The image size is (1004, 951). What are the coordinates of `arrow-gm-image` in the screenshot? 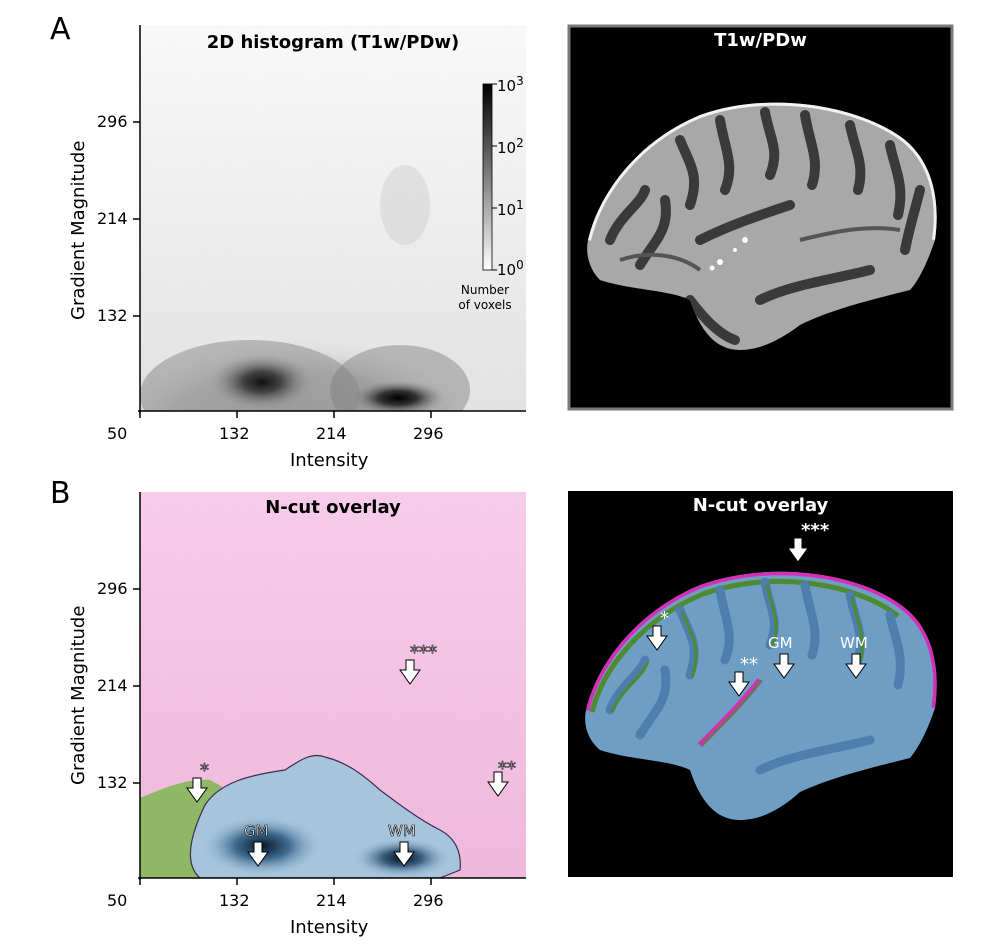 It's located at (784, 666).